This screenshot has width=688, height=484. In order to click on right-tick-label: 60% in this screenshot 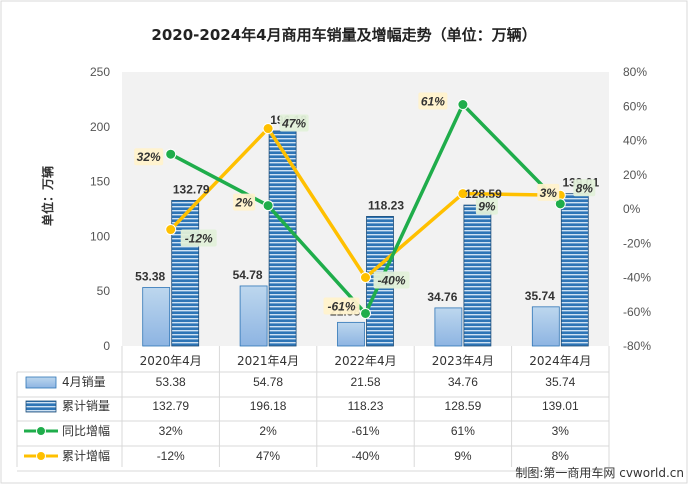, I will do `click(635, 106)`.